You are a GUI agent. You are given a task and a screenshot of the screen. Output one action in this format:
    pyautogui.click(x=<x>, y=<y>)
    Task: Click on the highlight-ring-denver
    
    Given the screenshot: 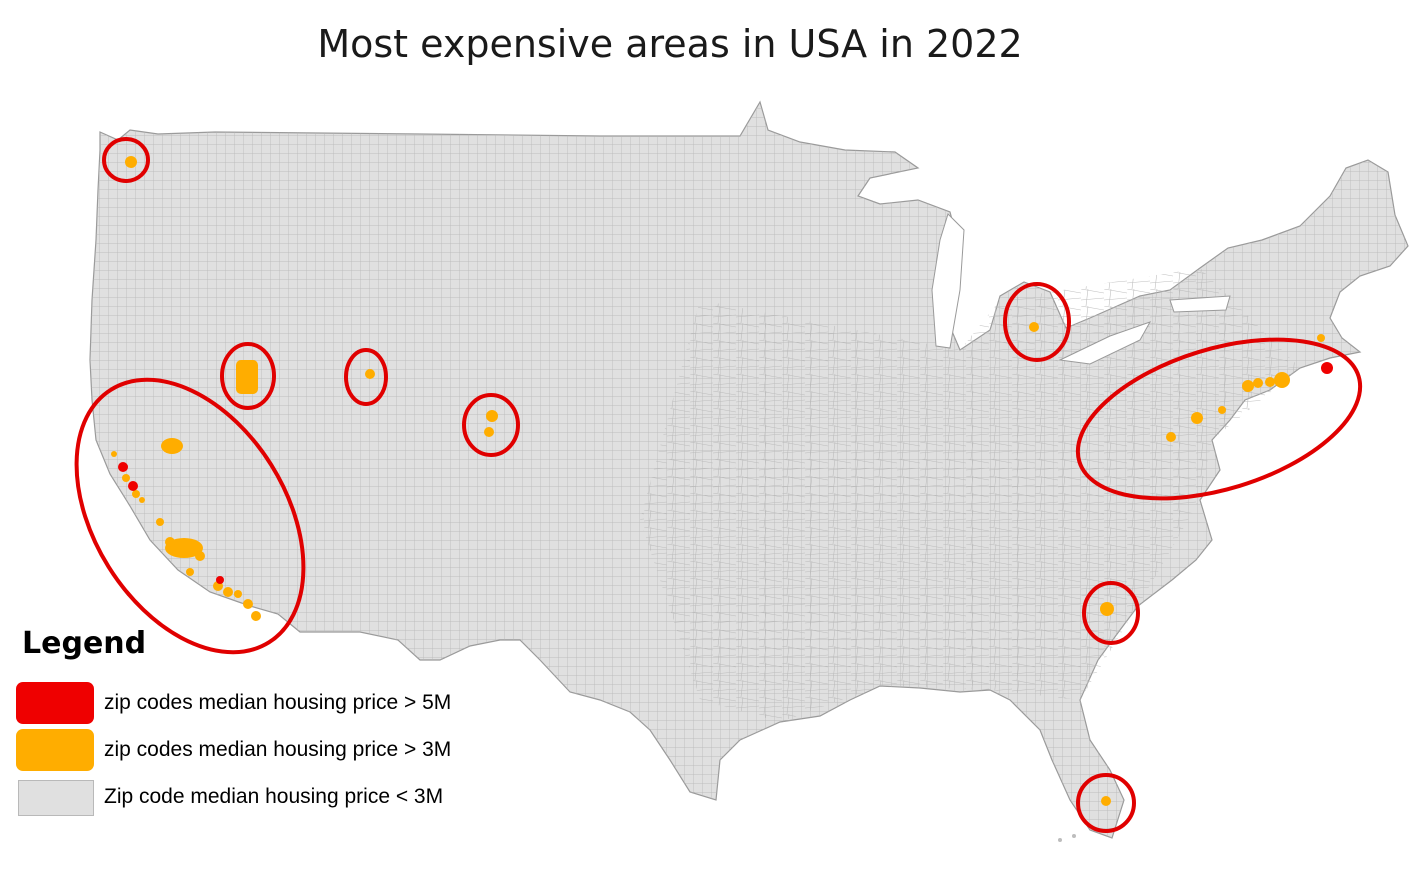 What is the action you would take?
    pyautogui.click(x=491, y=425)
    